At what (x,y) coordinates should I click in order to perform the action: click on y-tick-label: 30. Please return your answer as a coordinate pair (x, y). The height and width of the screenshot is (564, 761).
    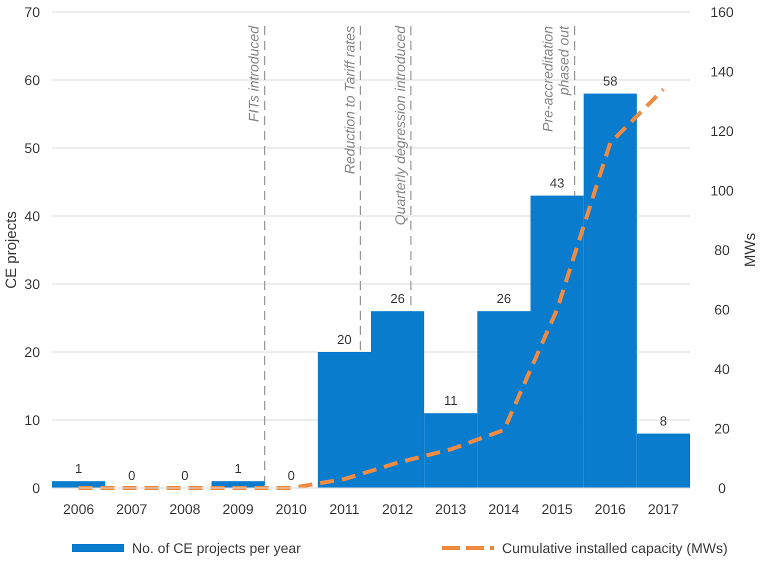
    Looking at the image, I should click on (32, 284).